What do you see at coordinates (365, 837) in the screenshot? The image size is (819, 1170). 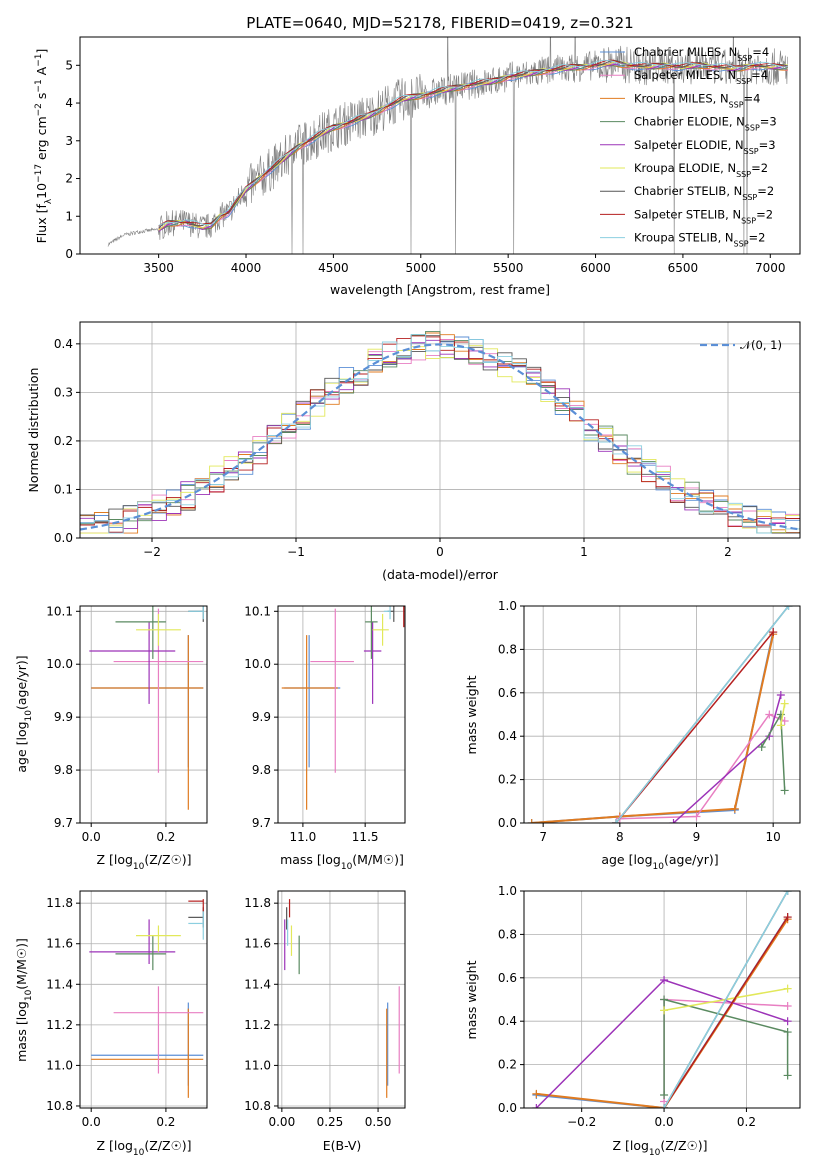 I see `x-tick-label: 11.5` at bounding box center [365, 837].